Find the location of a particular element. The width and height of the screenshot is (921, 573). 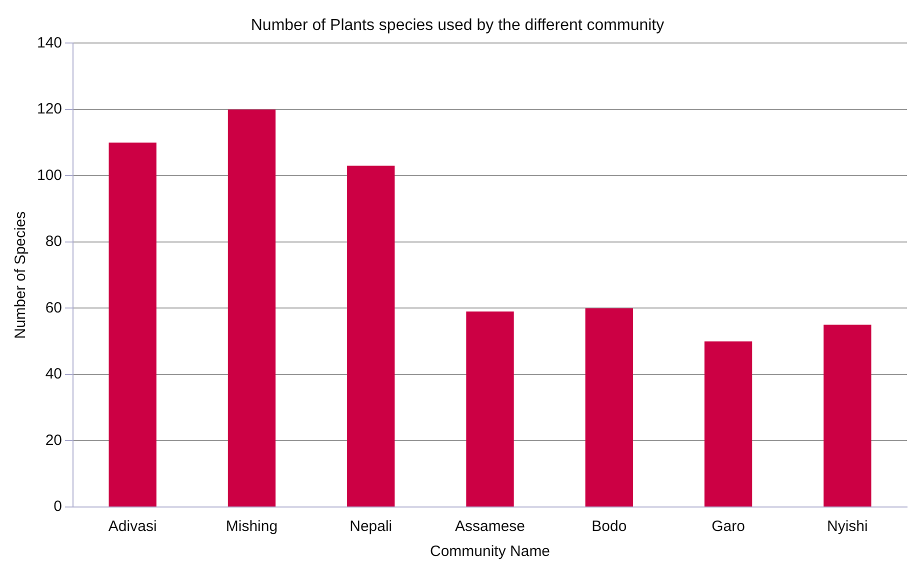

y-tick-label: 120 is located at coordinates (49, 109).